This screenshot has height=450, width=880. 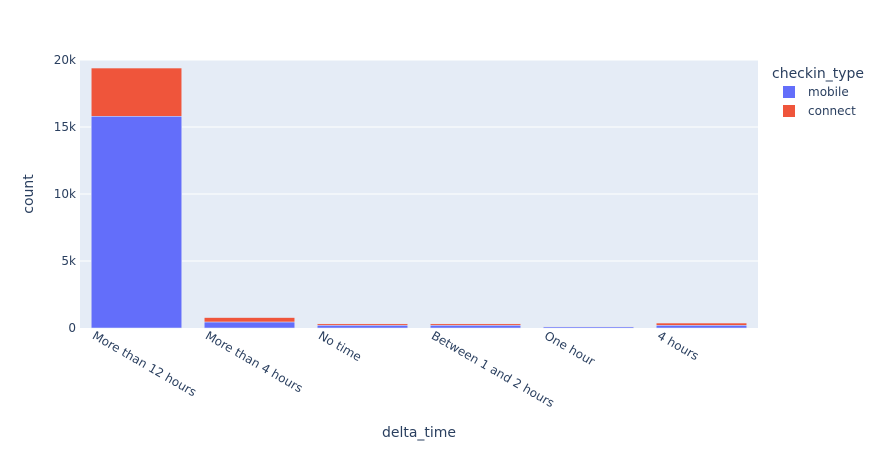 What do you see at coordinates (818, 74) in the screenshot?
I see `legend-title: checkin_type` at bounding box center [818, 74].